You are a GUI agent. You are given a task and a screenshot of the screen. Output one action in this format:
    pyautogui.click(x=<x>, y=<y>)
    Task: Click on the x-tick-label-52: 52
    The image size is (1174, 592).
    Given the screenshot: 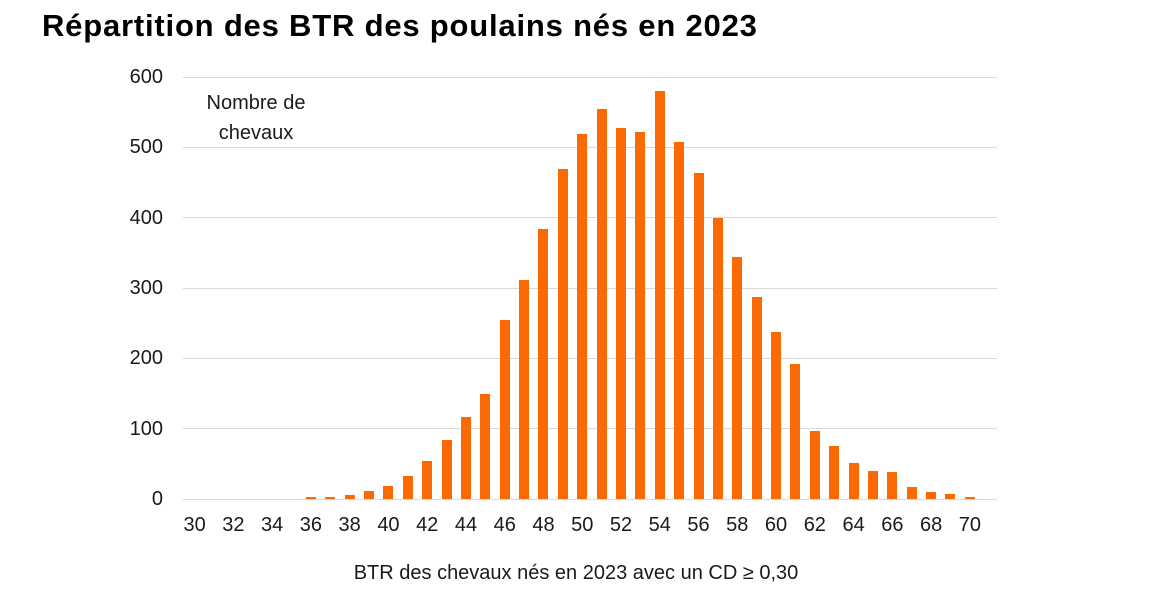 What is the action you would take?
    pyautogui.click(x=621, y=525)
    